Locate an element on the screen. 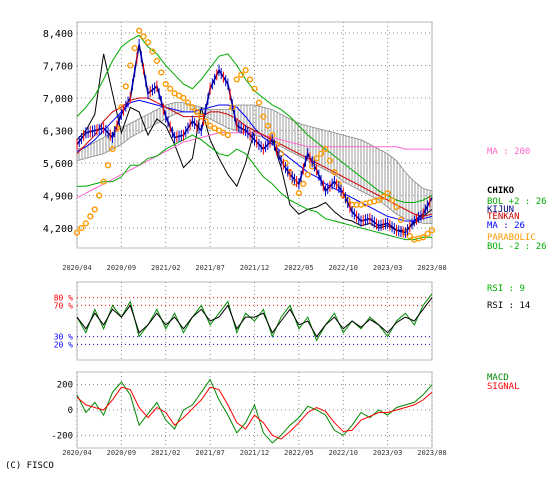  macd-x-tick-label: 2022/10 is located at coordinates (343, 453).